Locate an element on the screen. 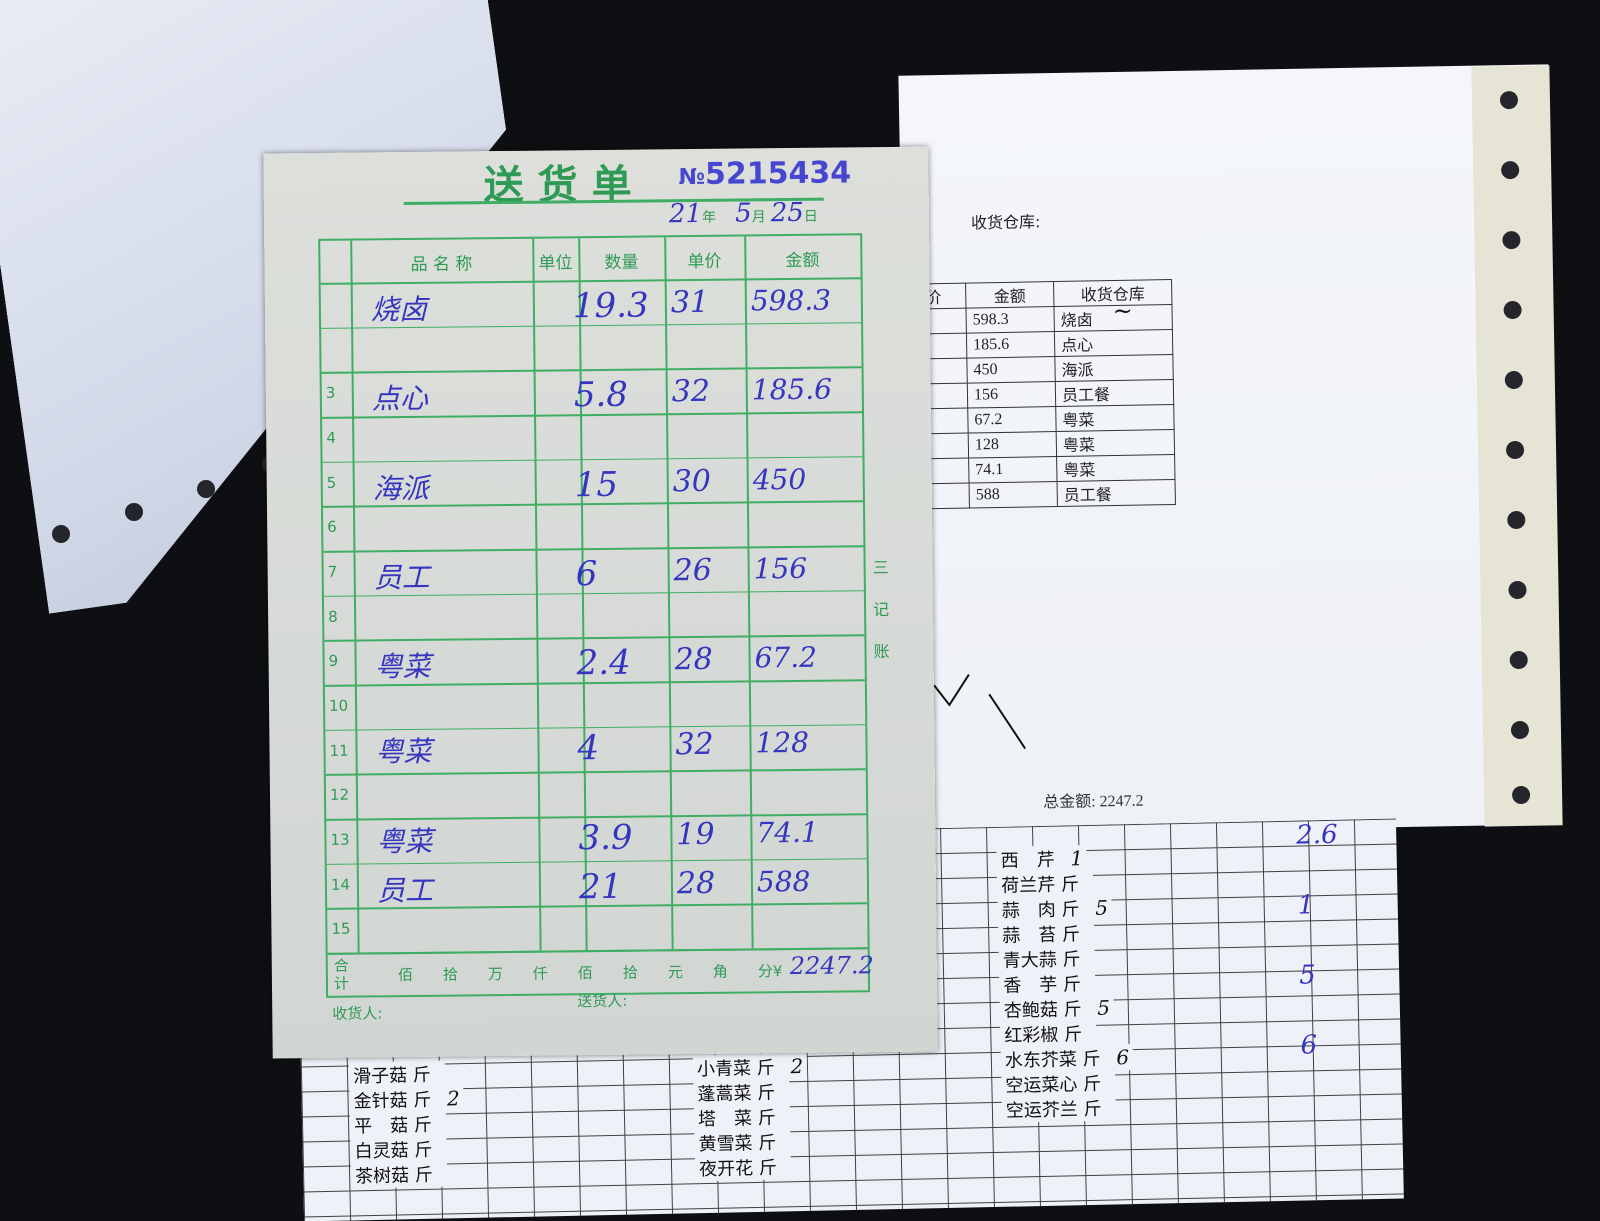 Image resolution: width=1600 pixels, height=1221 pixels. year-label: 年 is located at coordinates (709, 218).